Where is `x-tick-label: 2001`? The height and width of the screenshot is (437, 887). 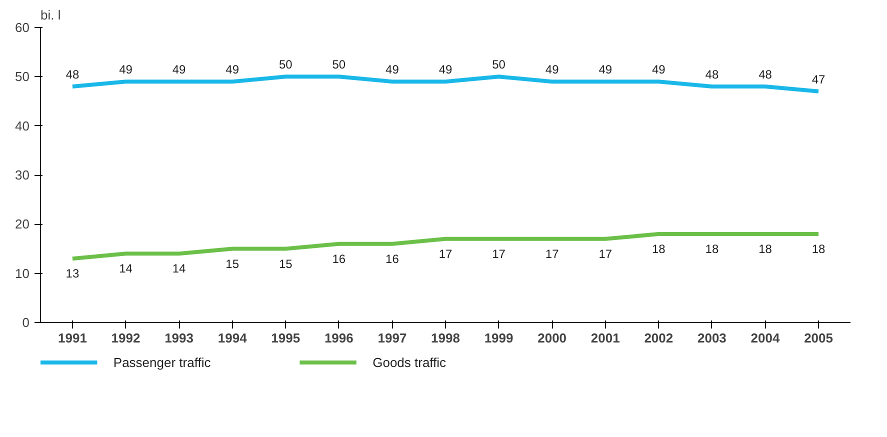
x-tick-label: 2001 is located at coordinates (605, 338).